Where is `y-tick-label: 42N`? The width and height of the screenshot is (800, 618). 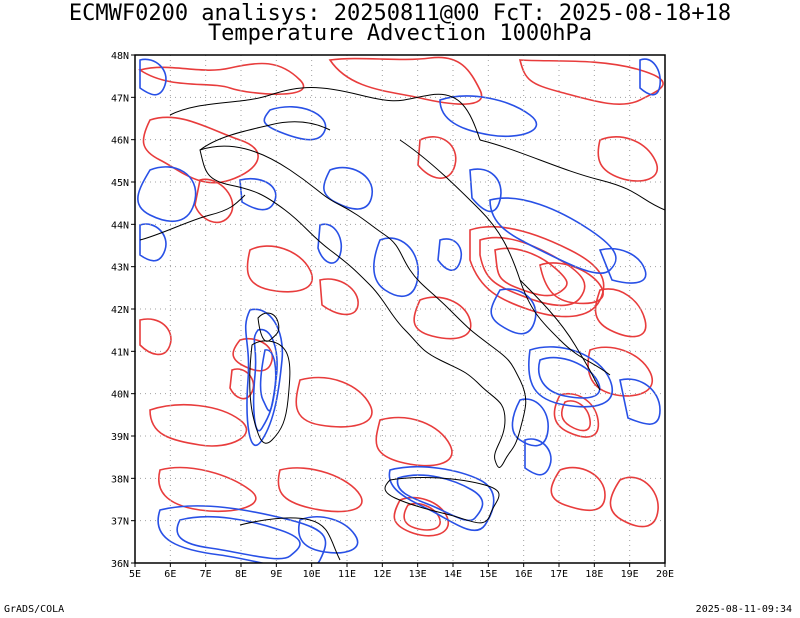
y-tick-label: 42N is located at coordinates (120, 310).